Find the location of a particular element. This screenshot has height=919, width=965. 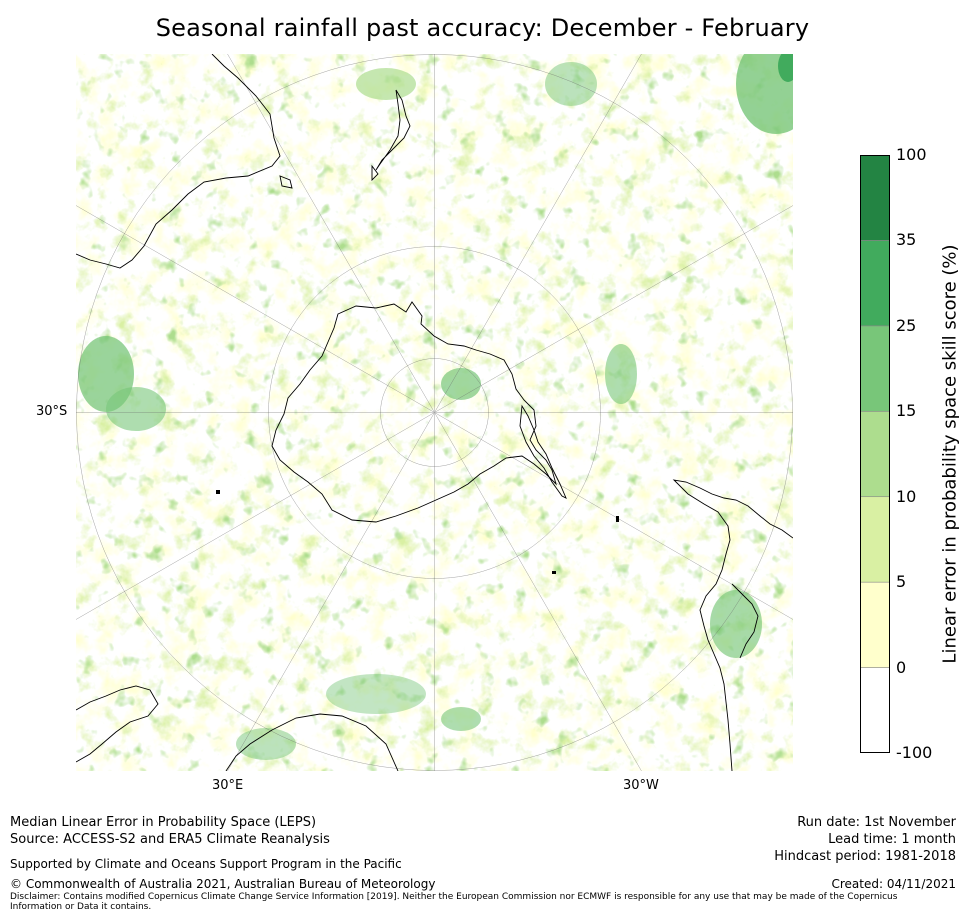

tasmania-coastline is located at coordinates (286, 182).